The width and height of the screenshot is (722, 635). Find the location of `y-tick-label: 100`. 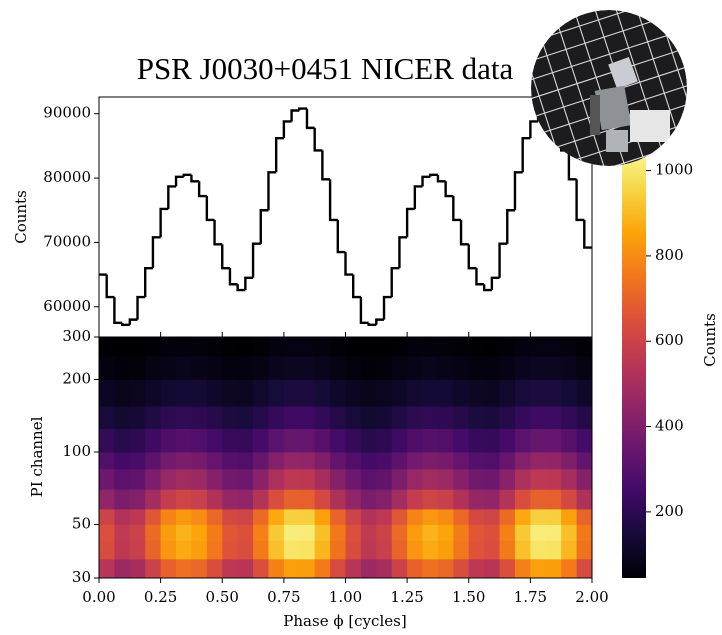

y-tick-label: 100 is located at coordinates (76, 451).